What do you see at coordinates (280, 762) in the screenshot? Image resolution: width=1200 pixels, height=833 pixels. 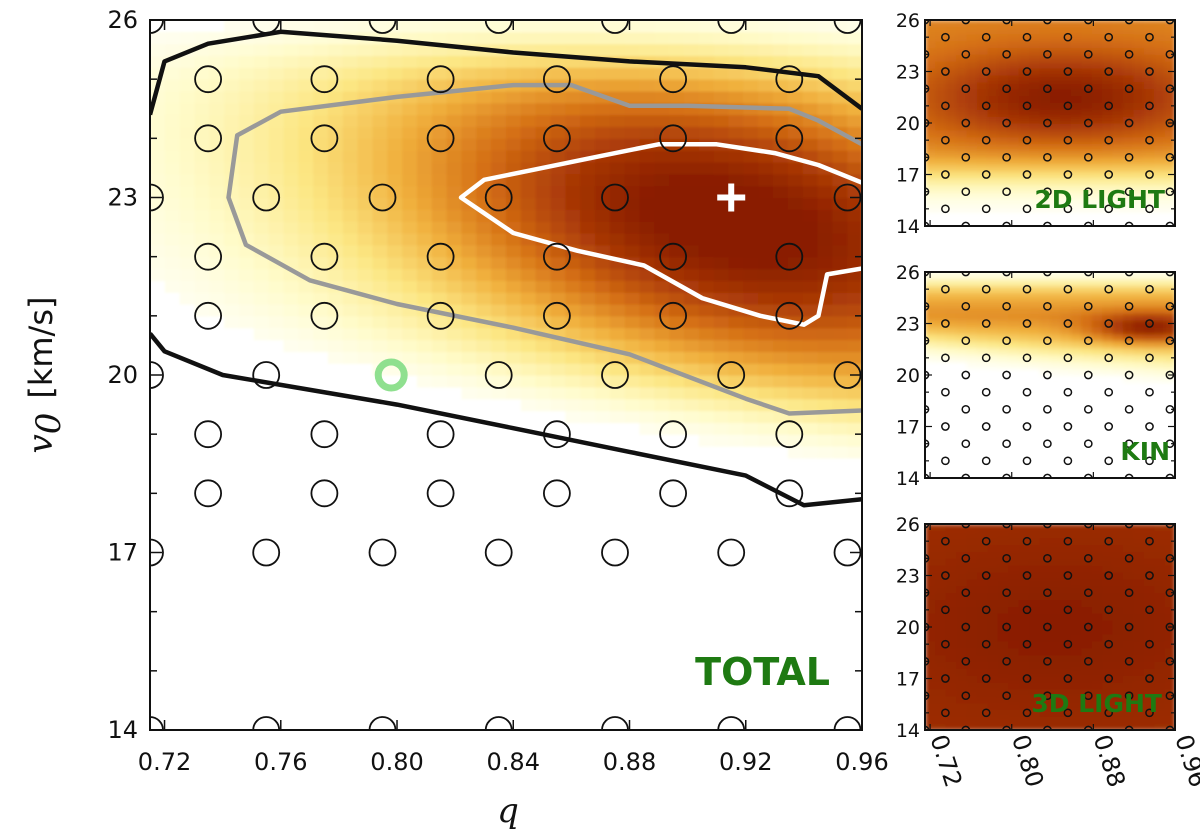 I see `x-tick-label: 0.76` at bounding box center [280, 762].